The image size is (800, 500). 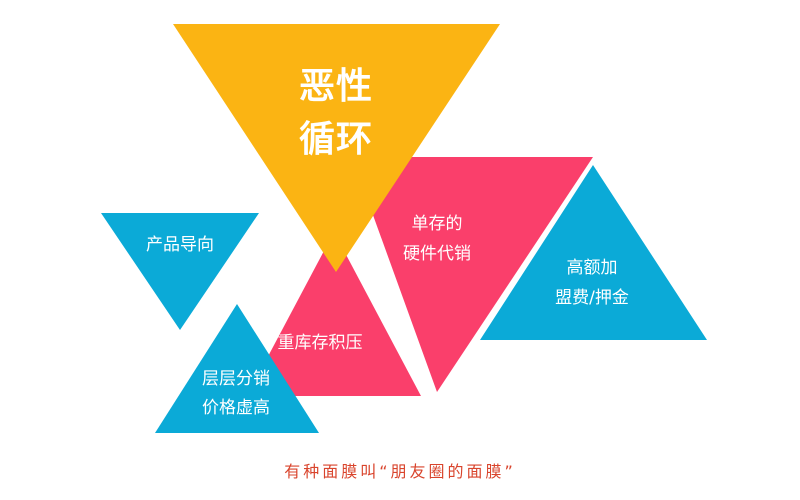 What do you see at coordinates (336, 139) in the screenshot?
I see `main-label-line2: 循环` at bounding box center [336, 139].